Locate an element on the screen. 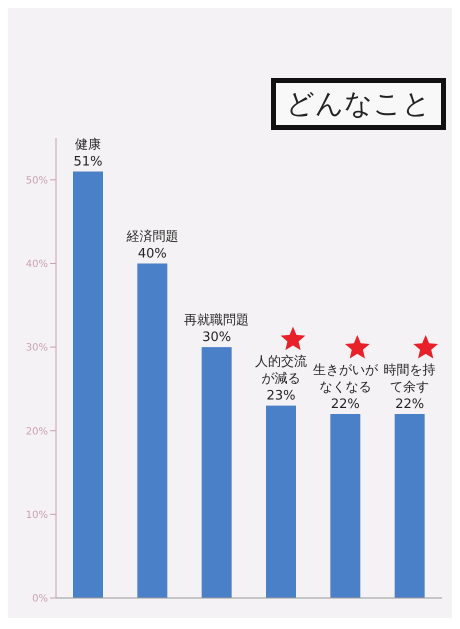  x-tick-label: 時間を持て余す is located at coordinates (410, 379).